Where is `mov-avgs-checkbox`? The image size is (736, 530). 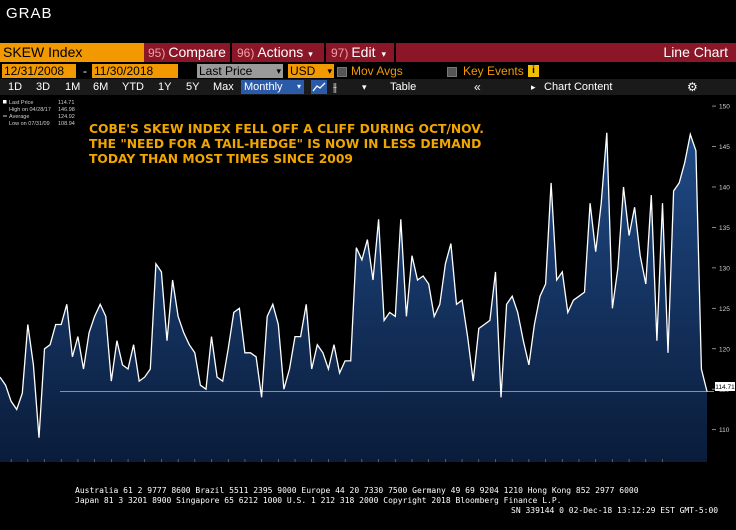
mov-avgs-checkbox is located at coordinates (342, 72).